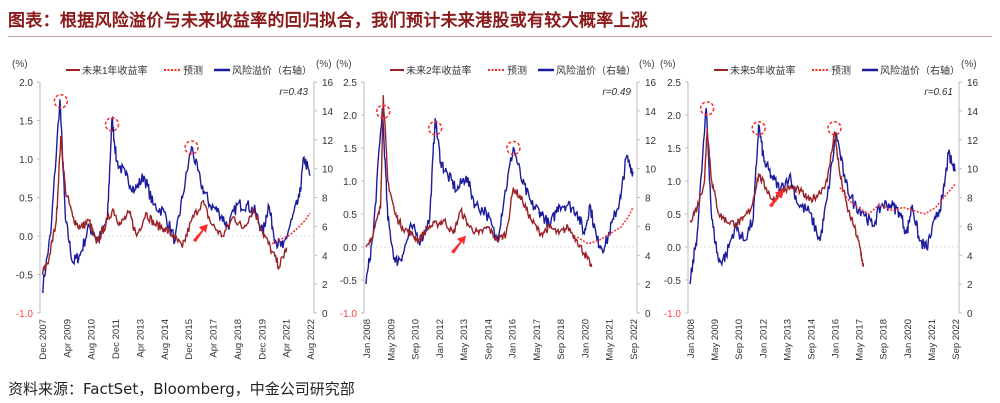  Describe the element at coordinates (116, 339) in the screenshot. I see `x-tick-label: Dec 2011` at that location.